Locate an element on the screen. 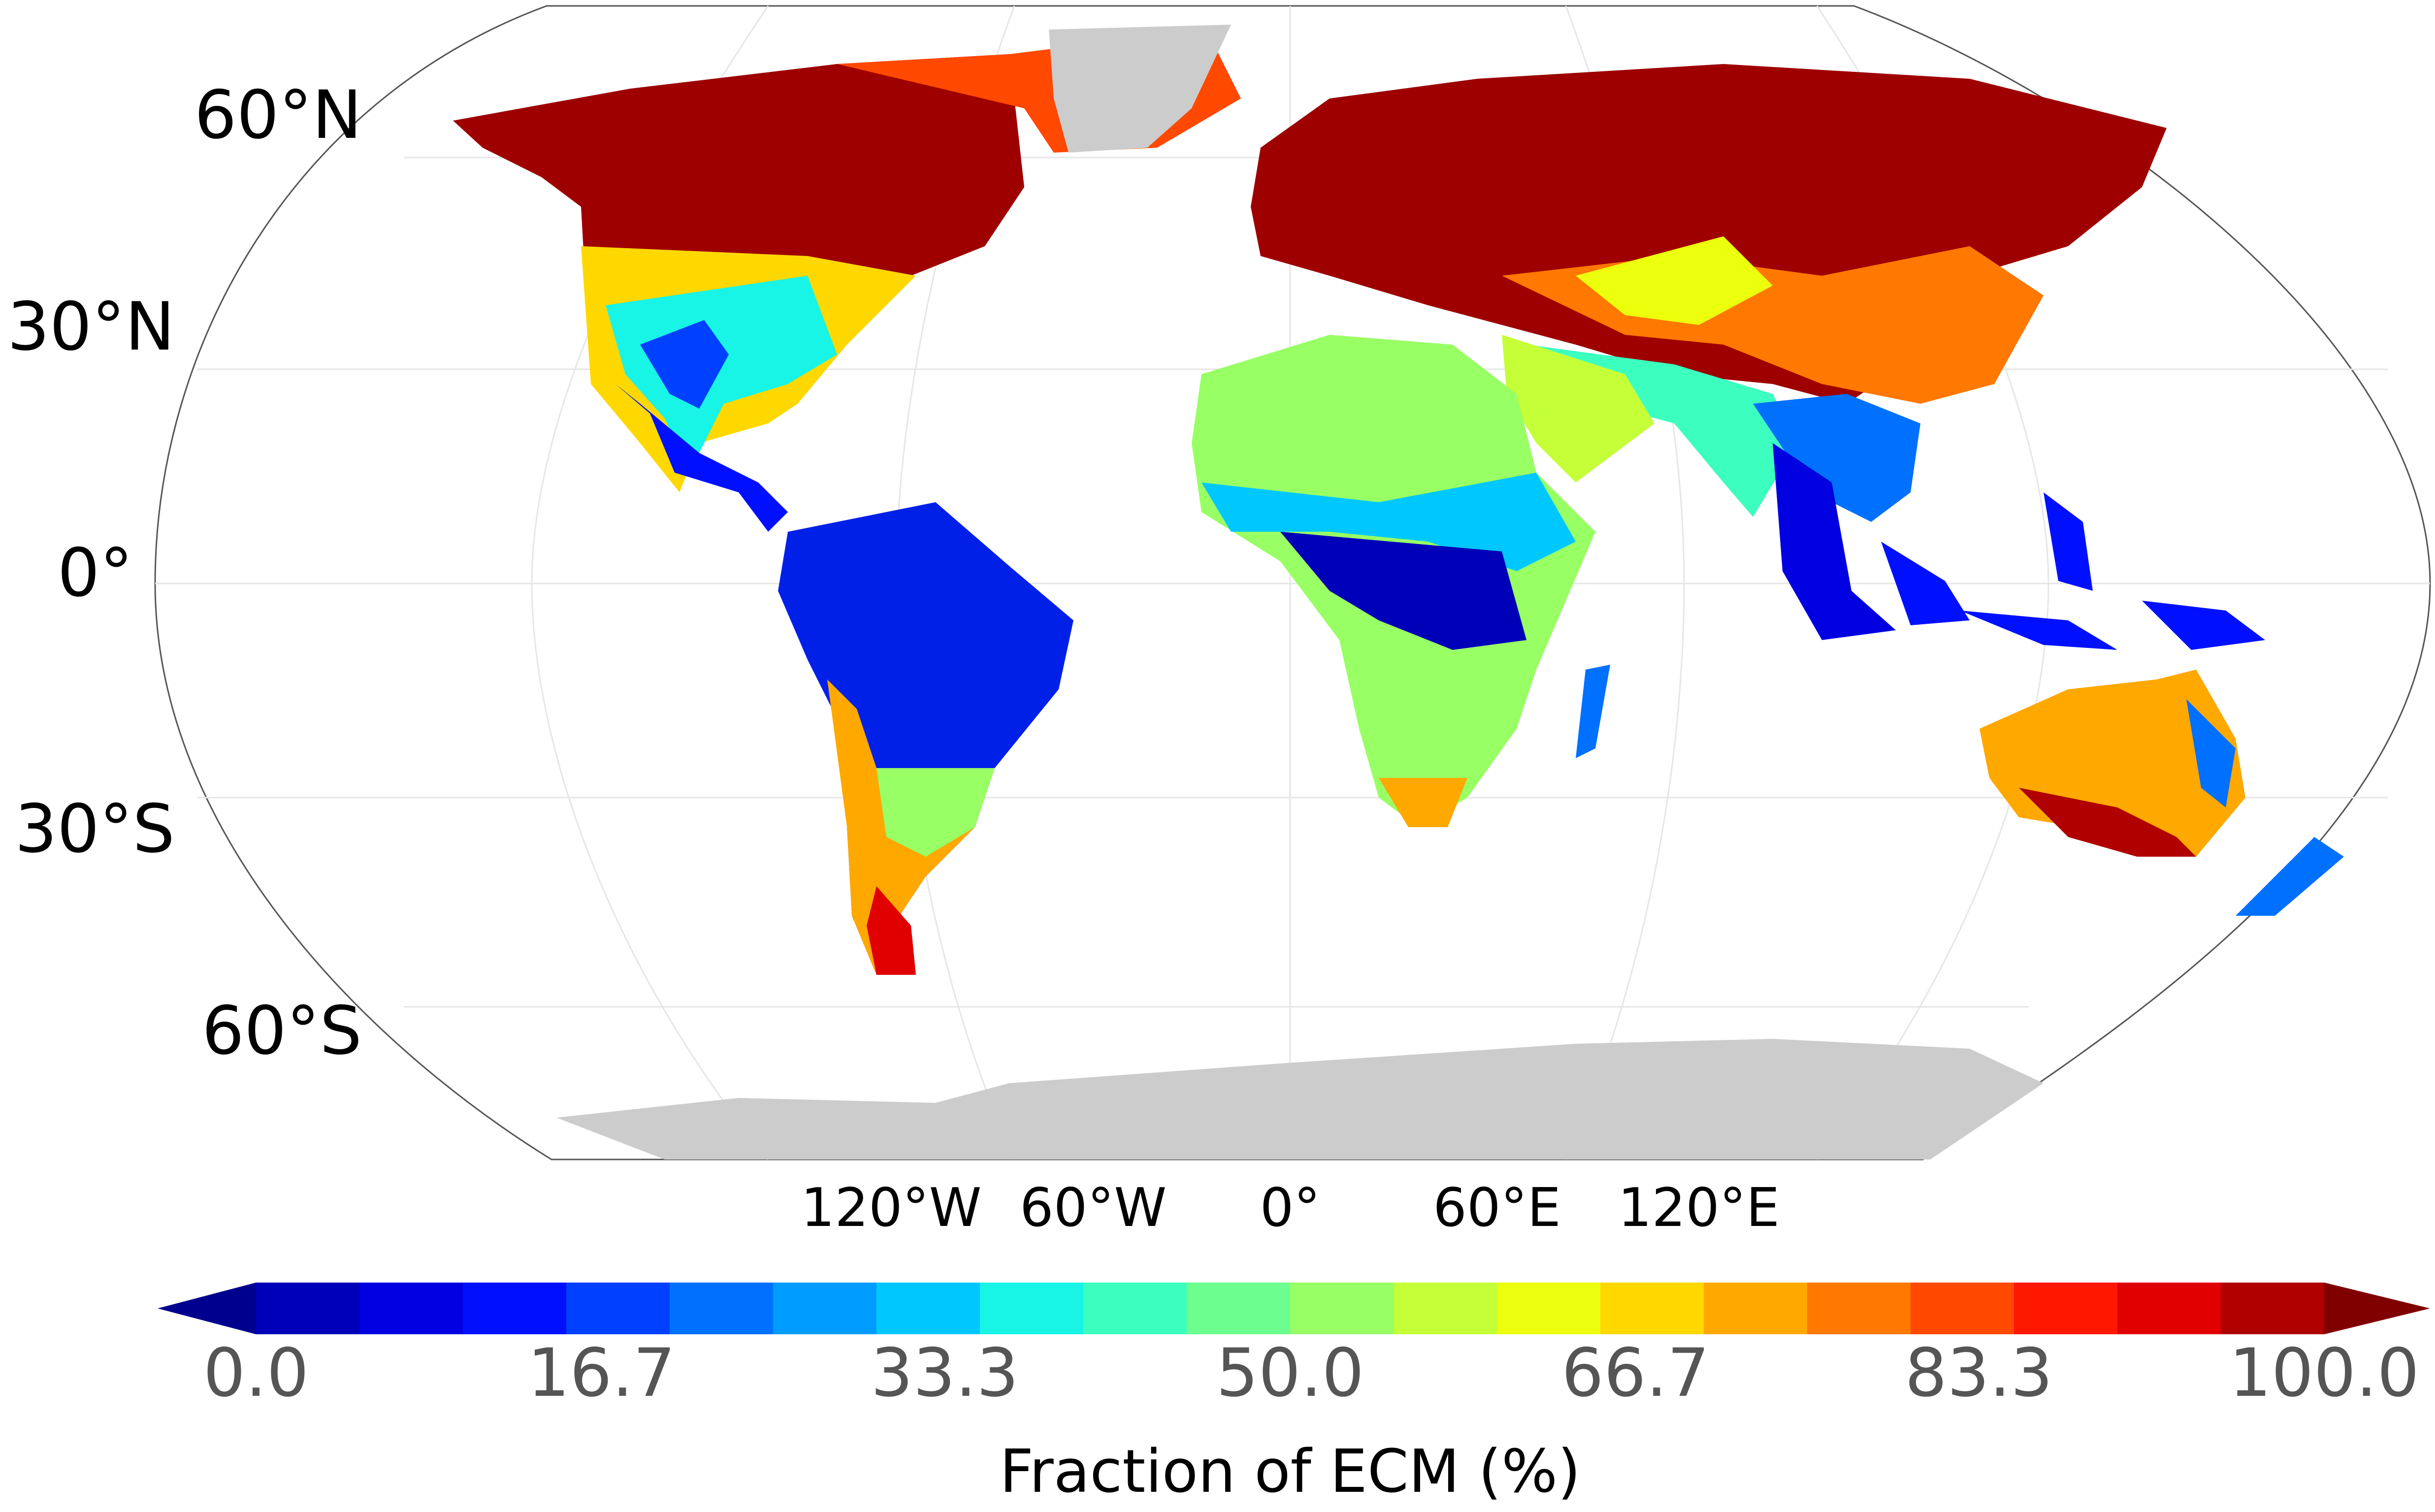 The height and width of the screenshot is (1512, 2435). south-america is located at coordinates (925, 739).